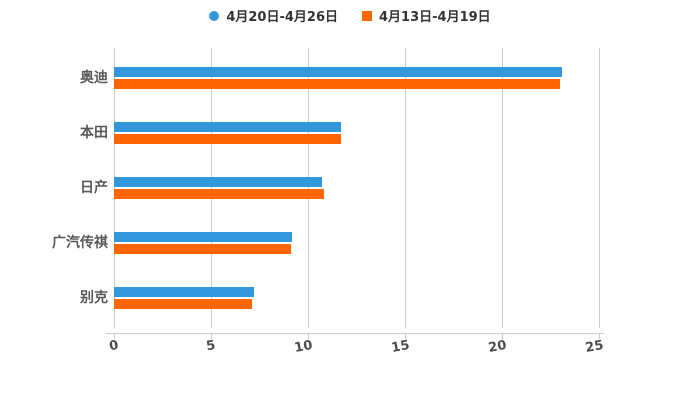  Describe the element at coordinates (303, 347) in the screenshot. I see `x-axis-tick-label: 10` at that location.